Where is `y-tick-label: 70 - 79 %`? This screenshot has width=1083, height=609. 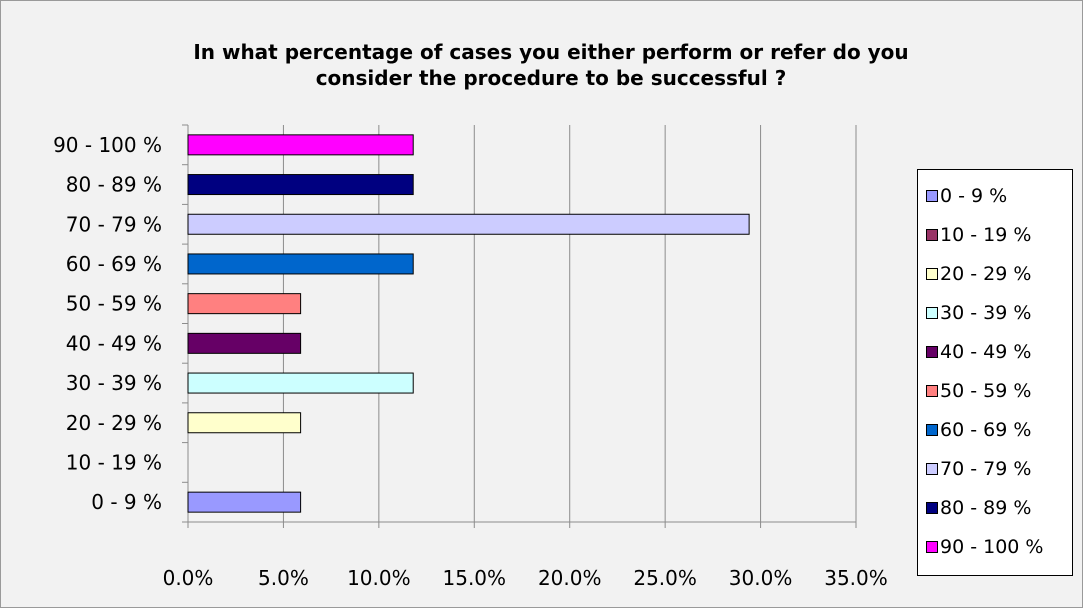
y-tick-label: 70 - 79 % is located at coordinates (114, 224).